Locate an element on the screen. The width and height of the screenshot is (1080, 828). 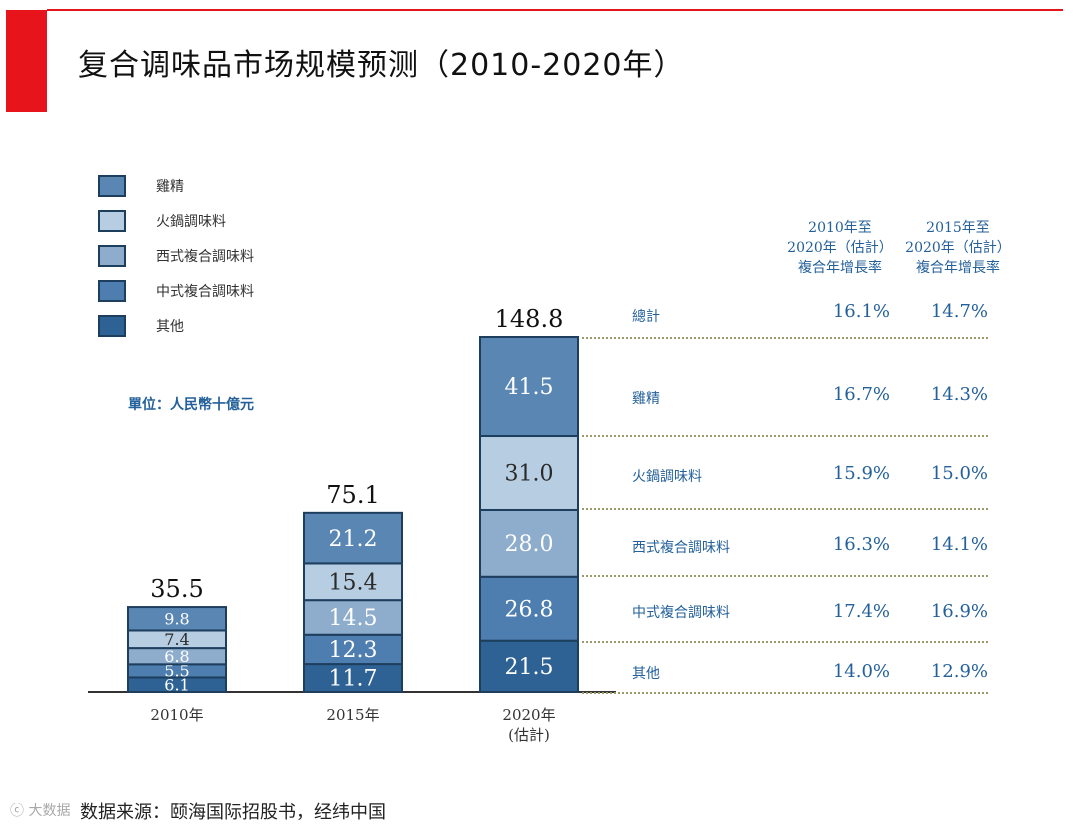
bar-value-label: 41.5 is located at coordinates (529, 387).